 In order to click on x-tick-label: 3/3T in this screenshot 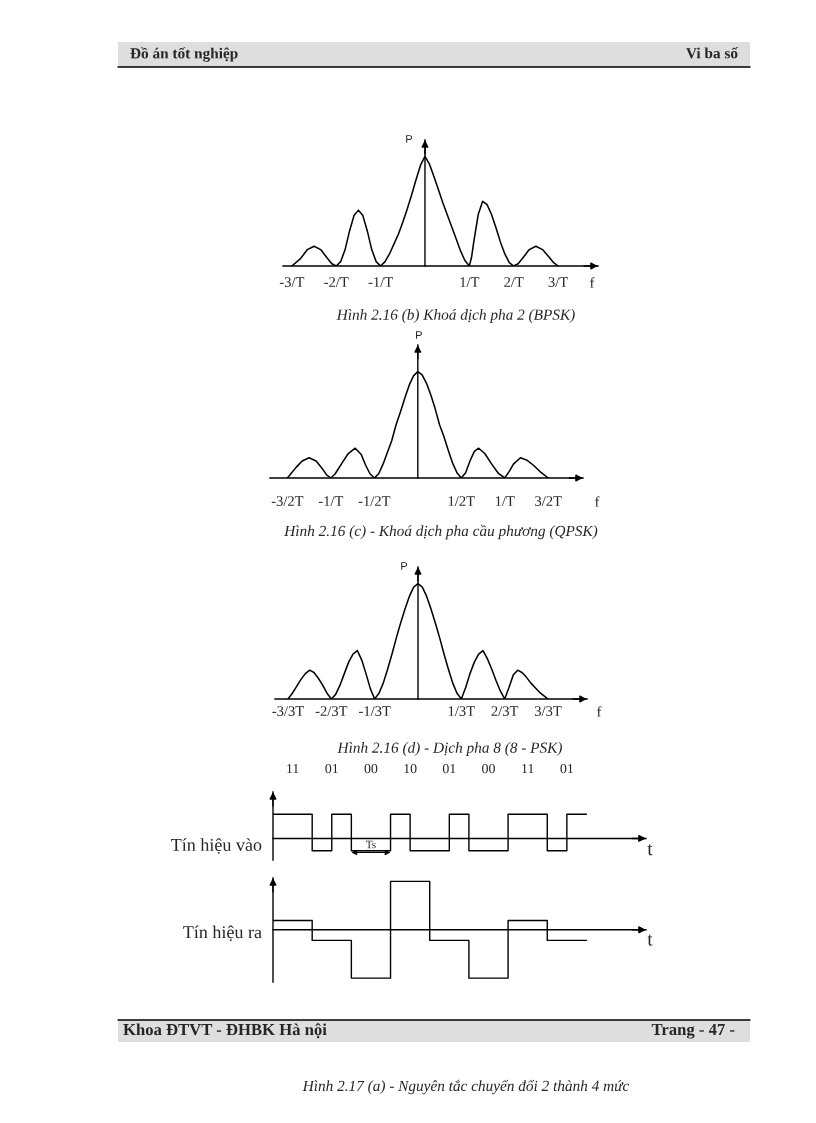, I will do `click(548, 711)`.